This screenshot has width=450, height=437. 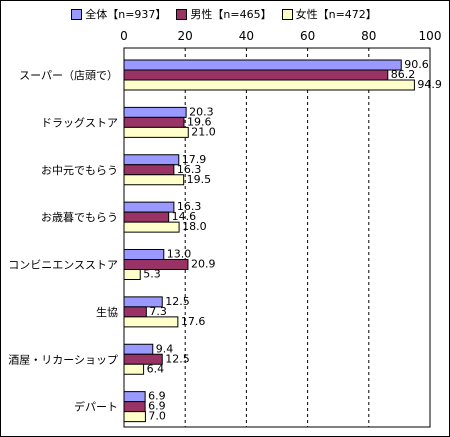 What do you see at coordinates (184, 216) in the screenshot?
I see `value-label-3-series-1: 14.6` at bounding box center [184, 216].